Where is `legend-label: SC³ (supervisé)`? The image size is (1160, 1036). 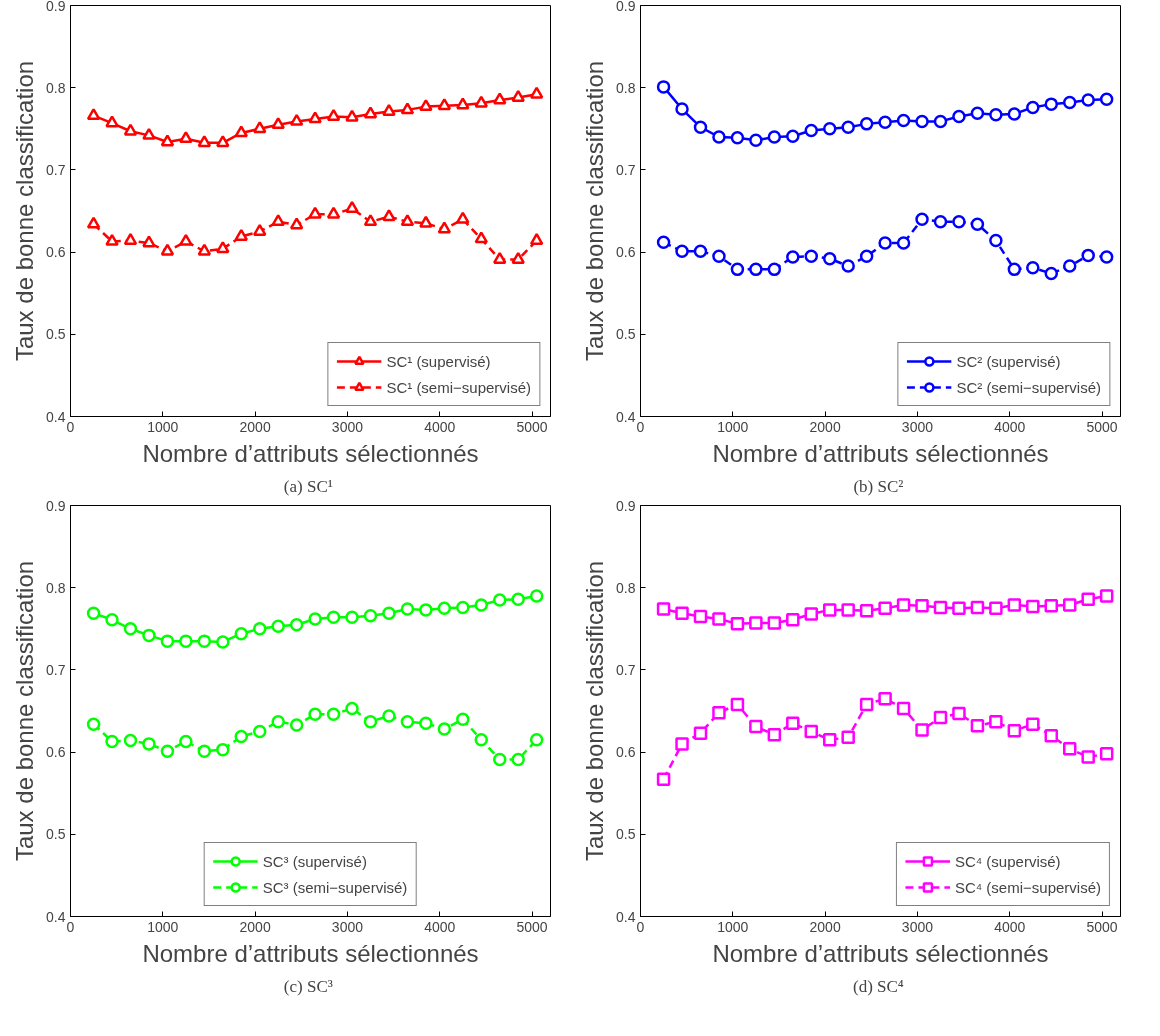 legend-label: SC³ (supervisé) is located at coordinates (314, 861).